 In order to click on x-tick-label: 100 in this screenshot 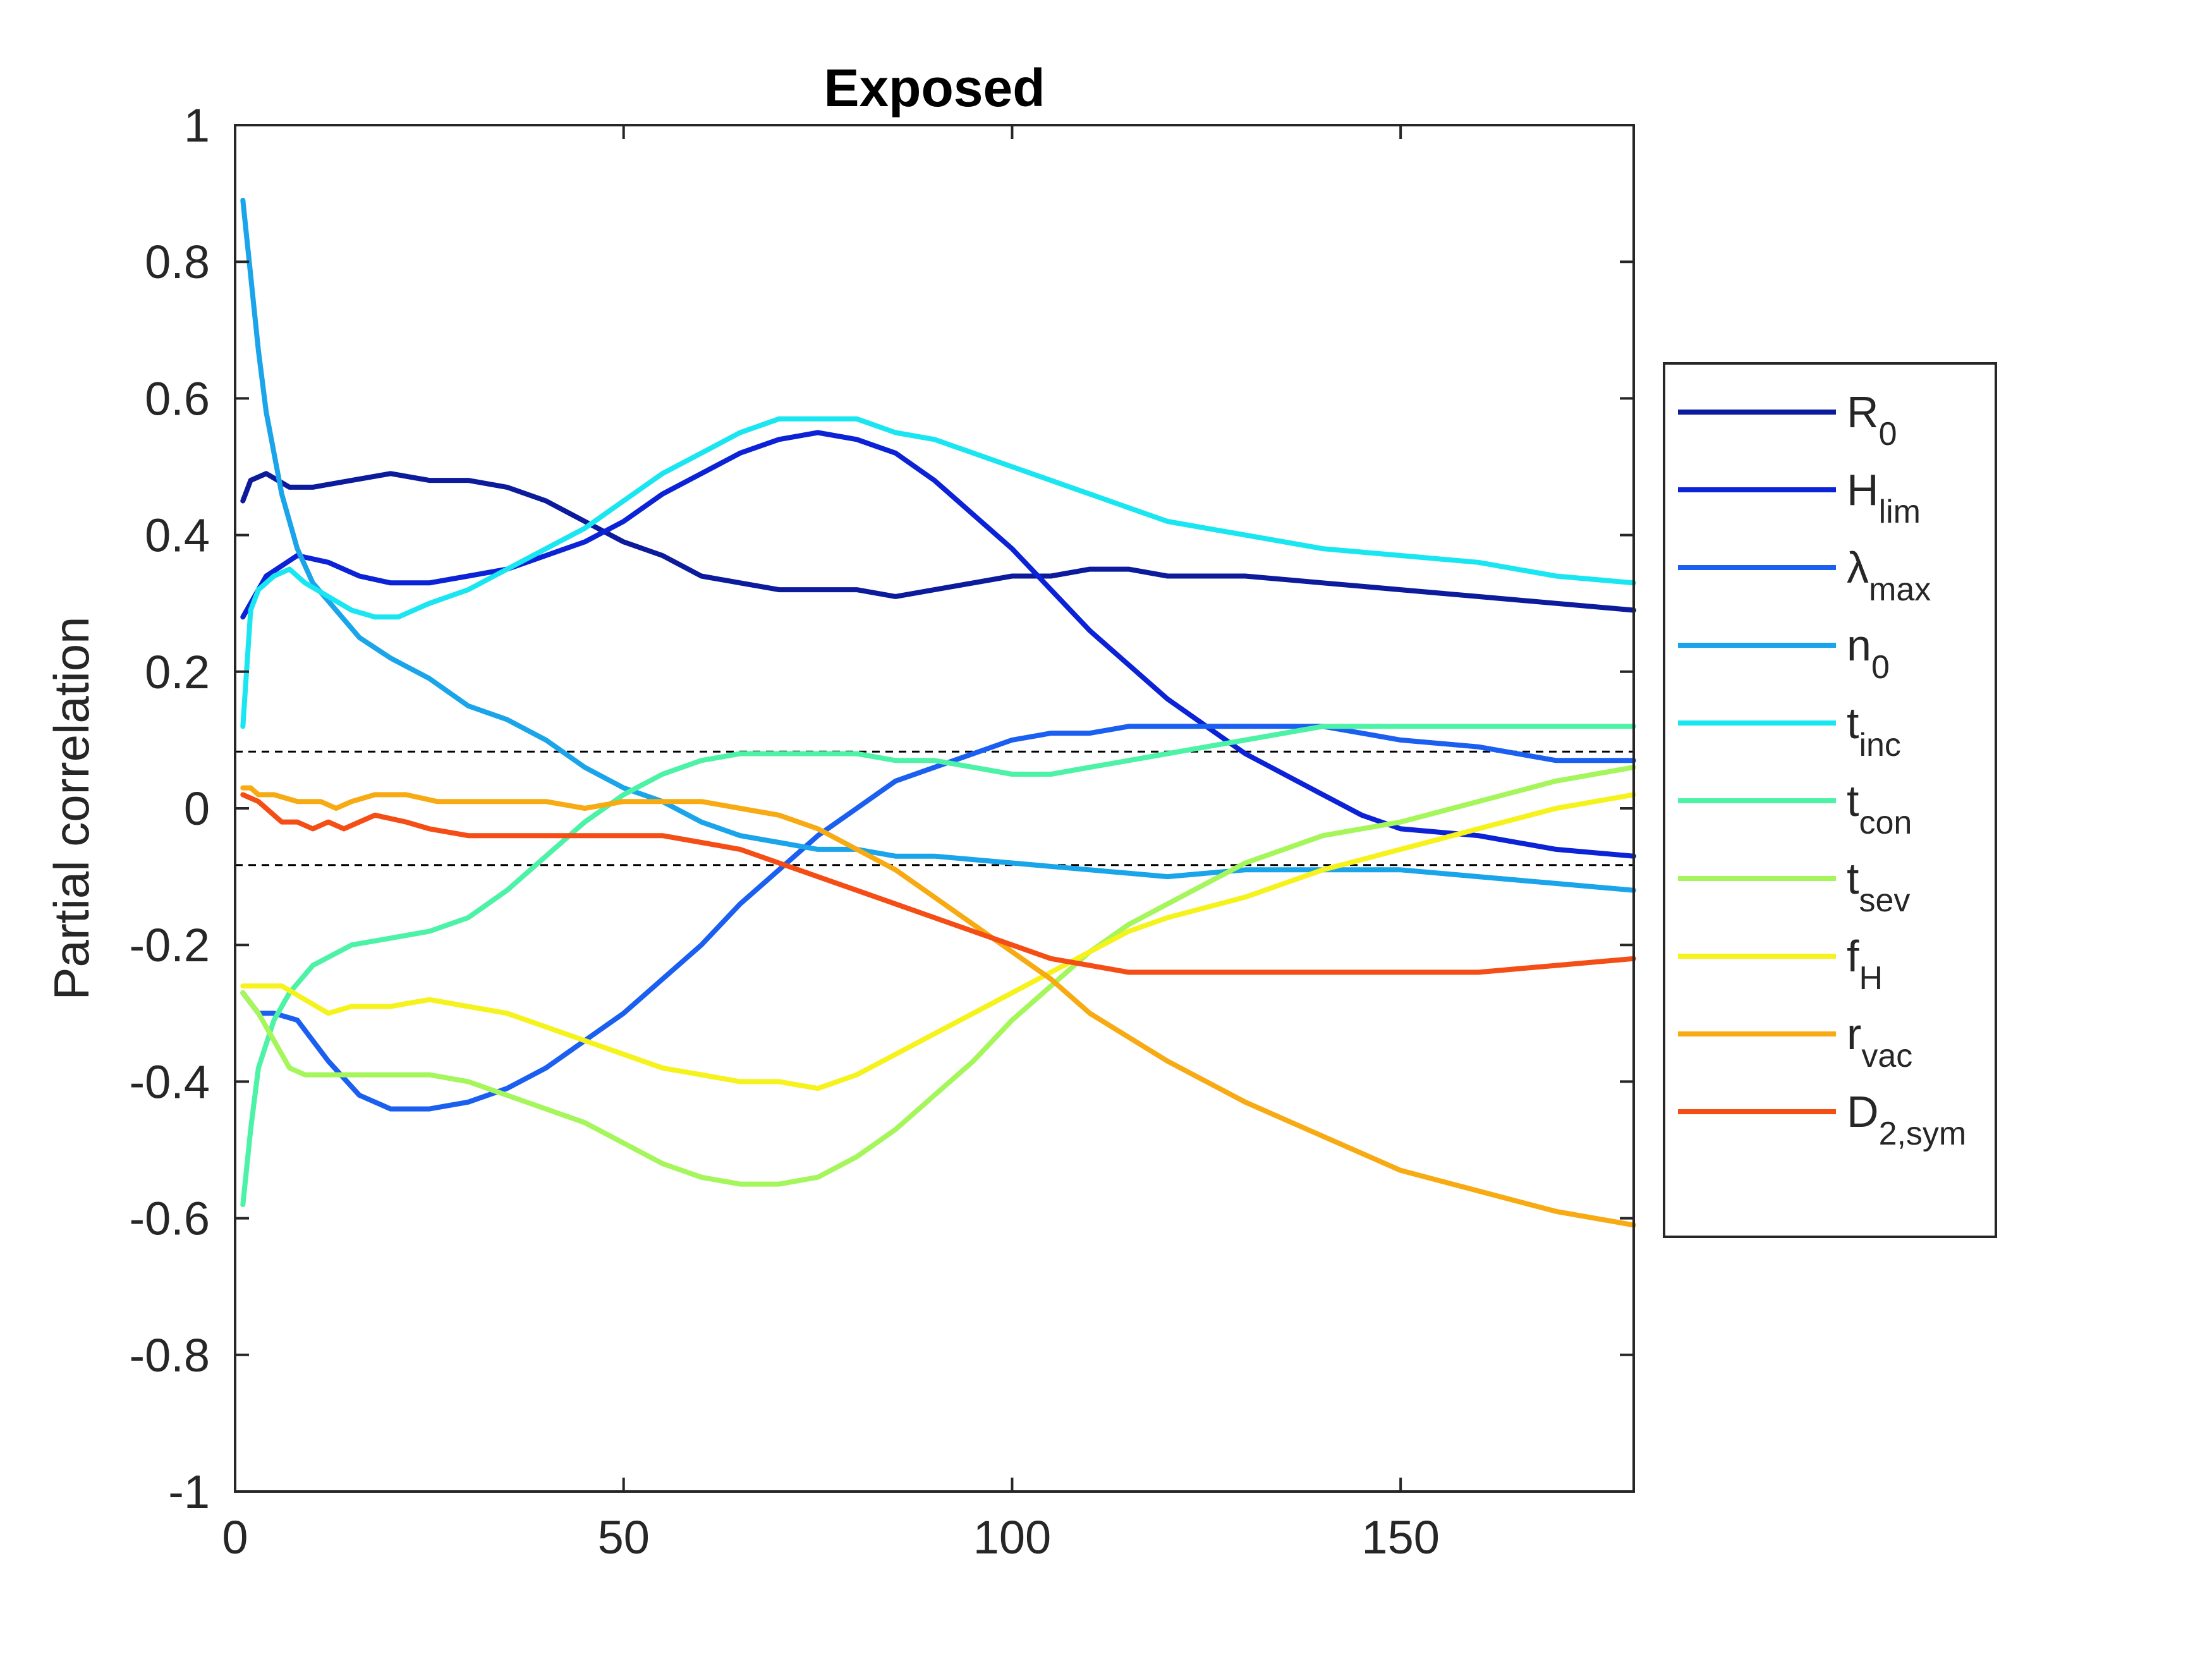, I will do `click(1012, 1537)`.